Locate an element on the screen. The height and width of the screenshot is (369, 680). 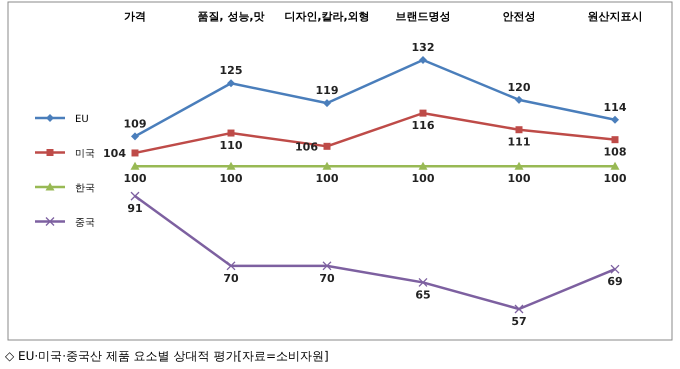
x-tick-label: 가격 is located at coordinates (135, 16).